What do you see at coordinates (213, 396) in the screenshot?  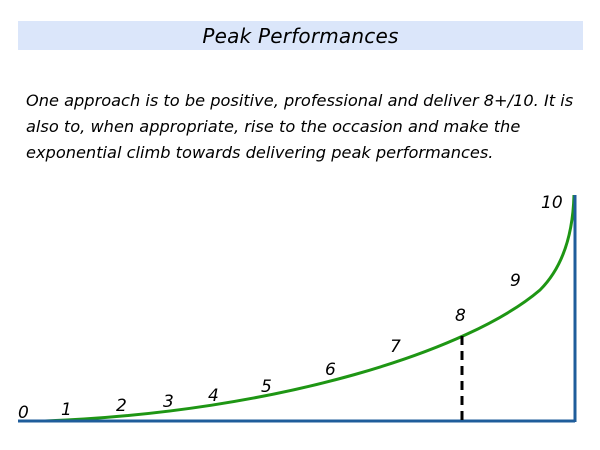 I see `scale-label-4: 4` at bounding box center [213, 396].